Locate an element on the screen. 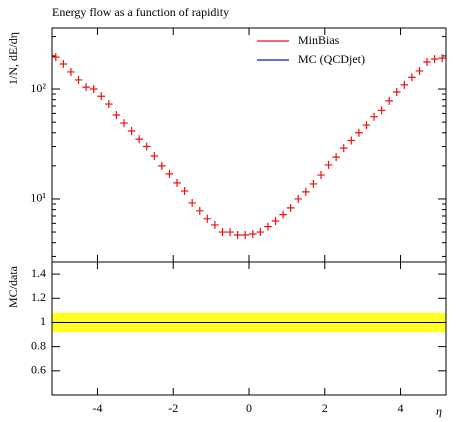 The image size is (461, 422). x-tick-label: -4 is located at coordinates (97, 408).